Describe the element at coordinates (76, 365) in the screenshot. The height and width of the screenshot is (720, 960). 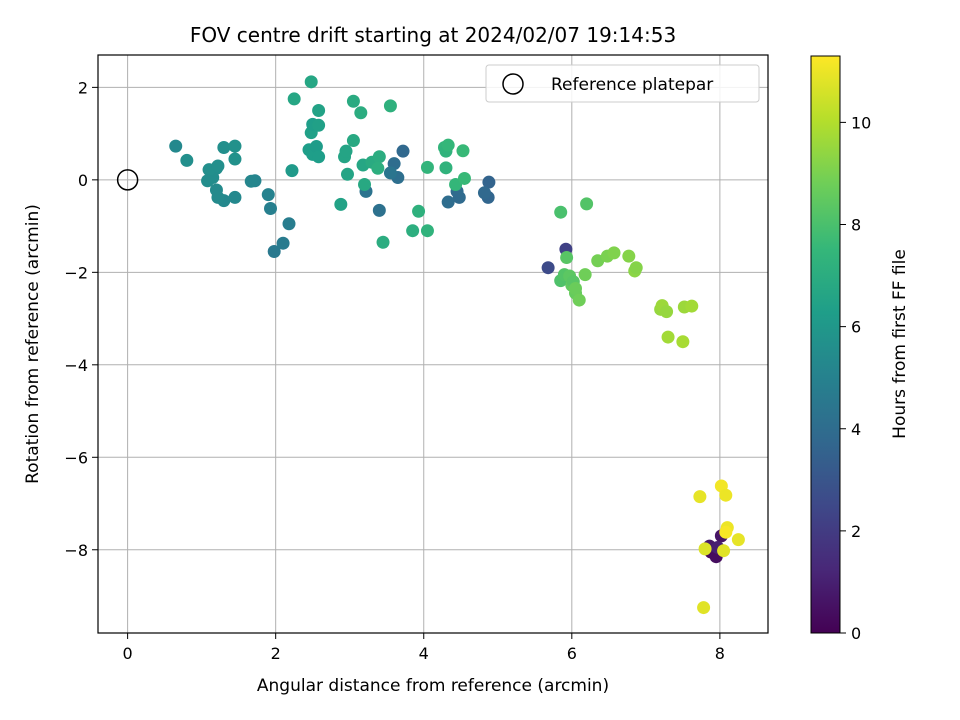
I see `y-tick-label: −4` at that location.